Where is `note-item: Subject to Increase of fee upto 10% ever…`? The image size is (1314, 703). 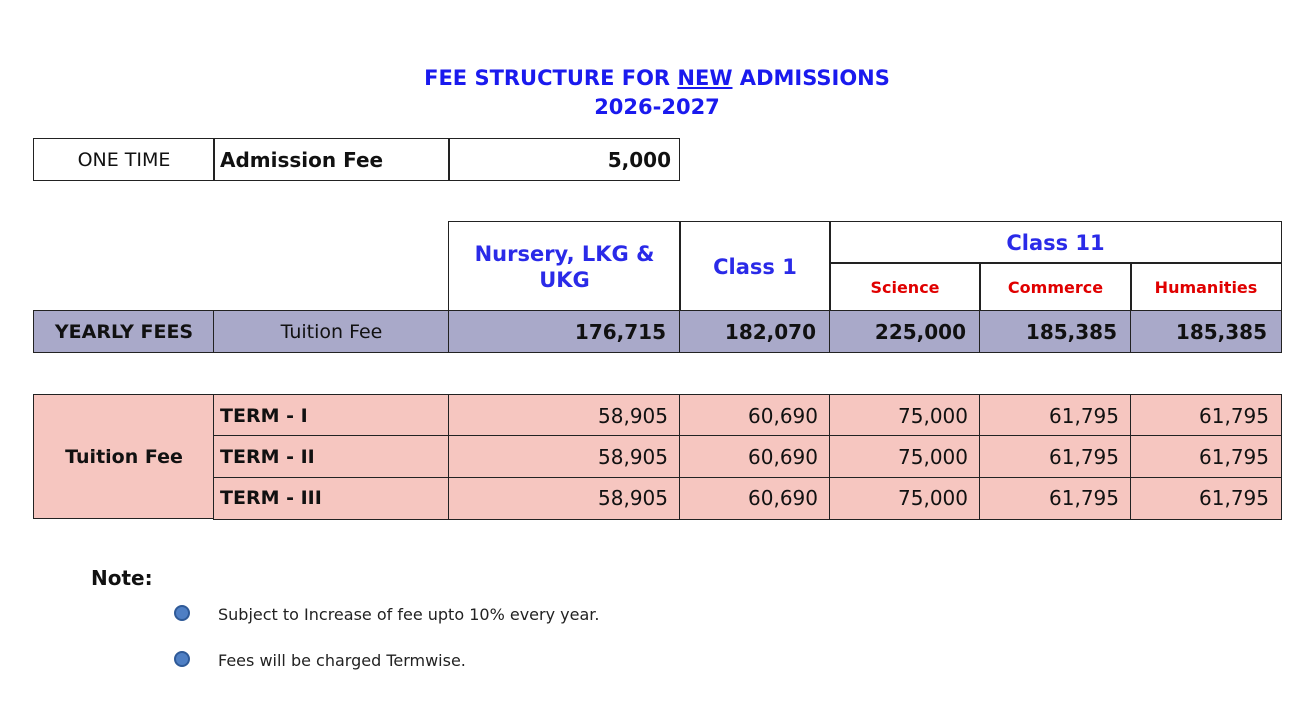
note-item: Subject to Increase of fee upto 10% ever… is located at coordinates (409, 614).